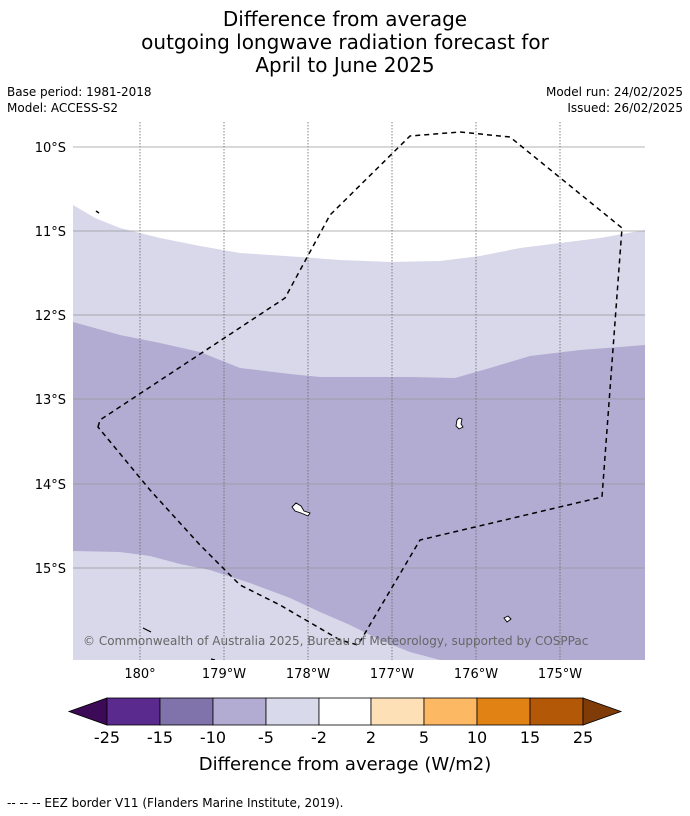  I want to click on lat-label-15s: 15°S, so click(50, 569).